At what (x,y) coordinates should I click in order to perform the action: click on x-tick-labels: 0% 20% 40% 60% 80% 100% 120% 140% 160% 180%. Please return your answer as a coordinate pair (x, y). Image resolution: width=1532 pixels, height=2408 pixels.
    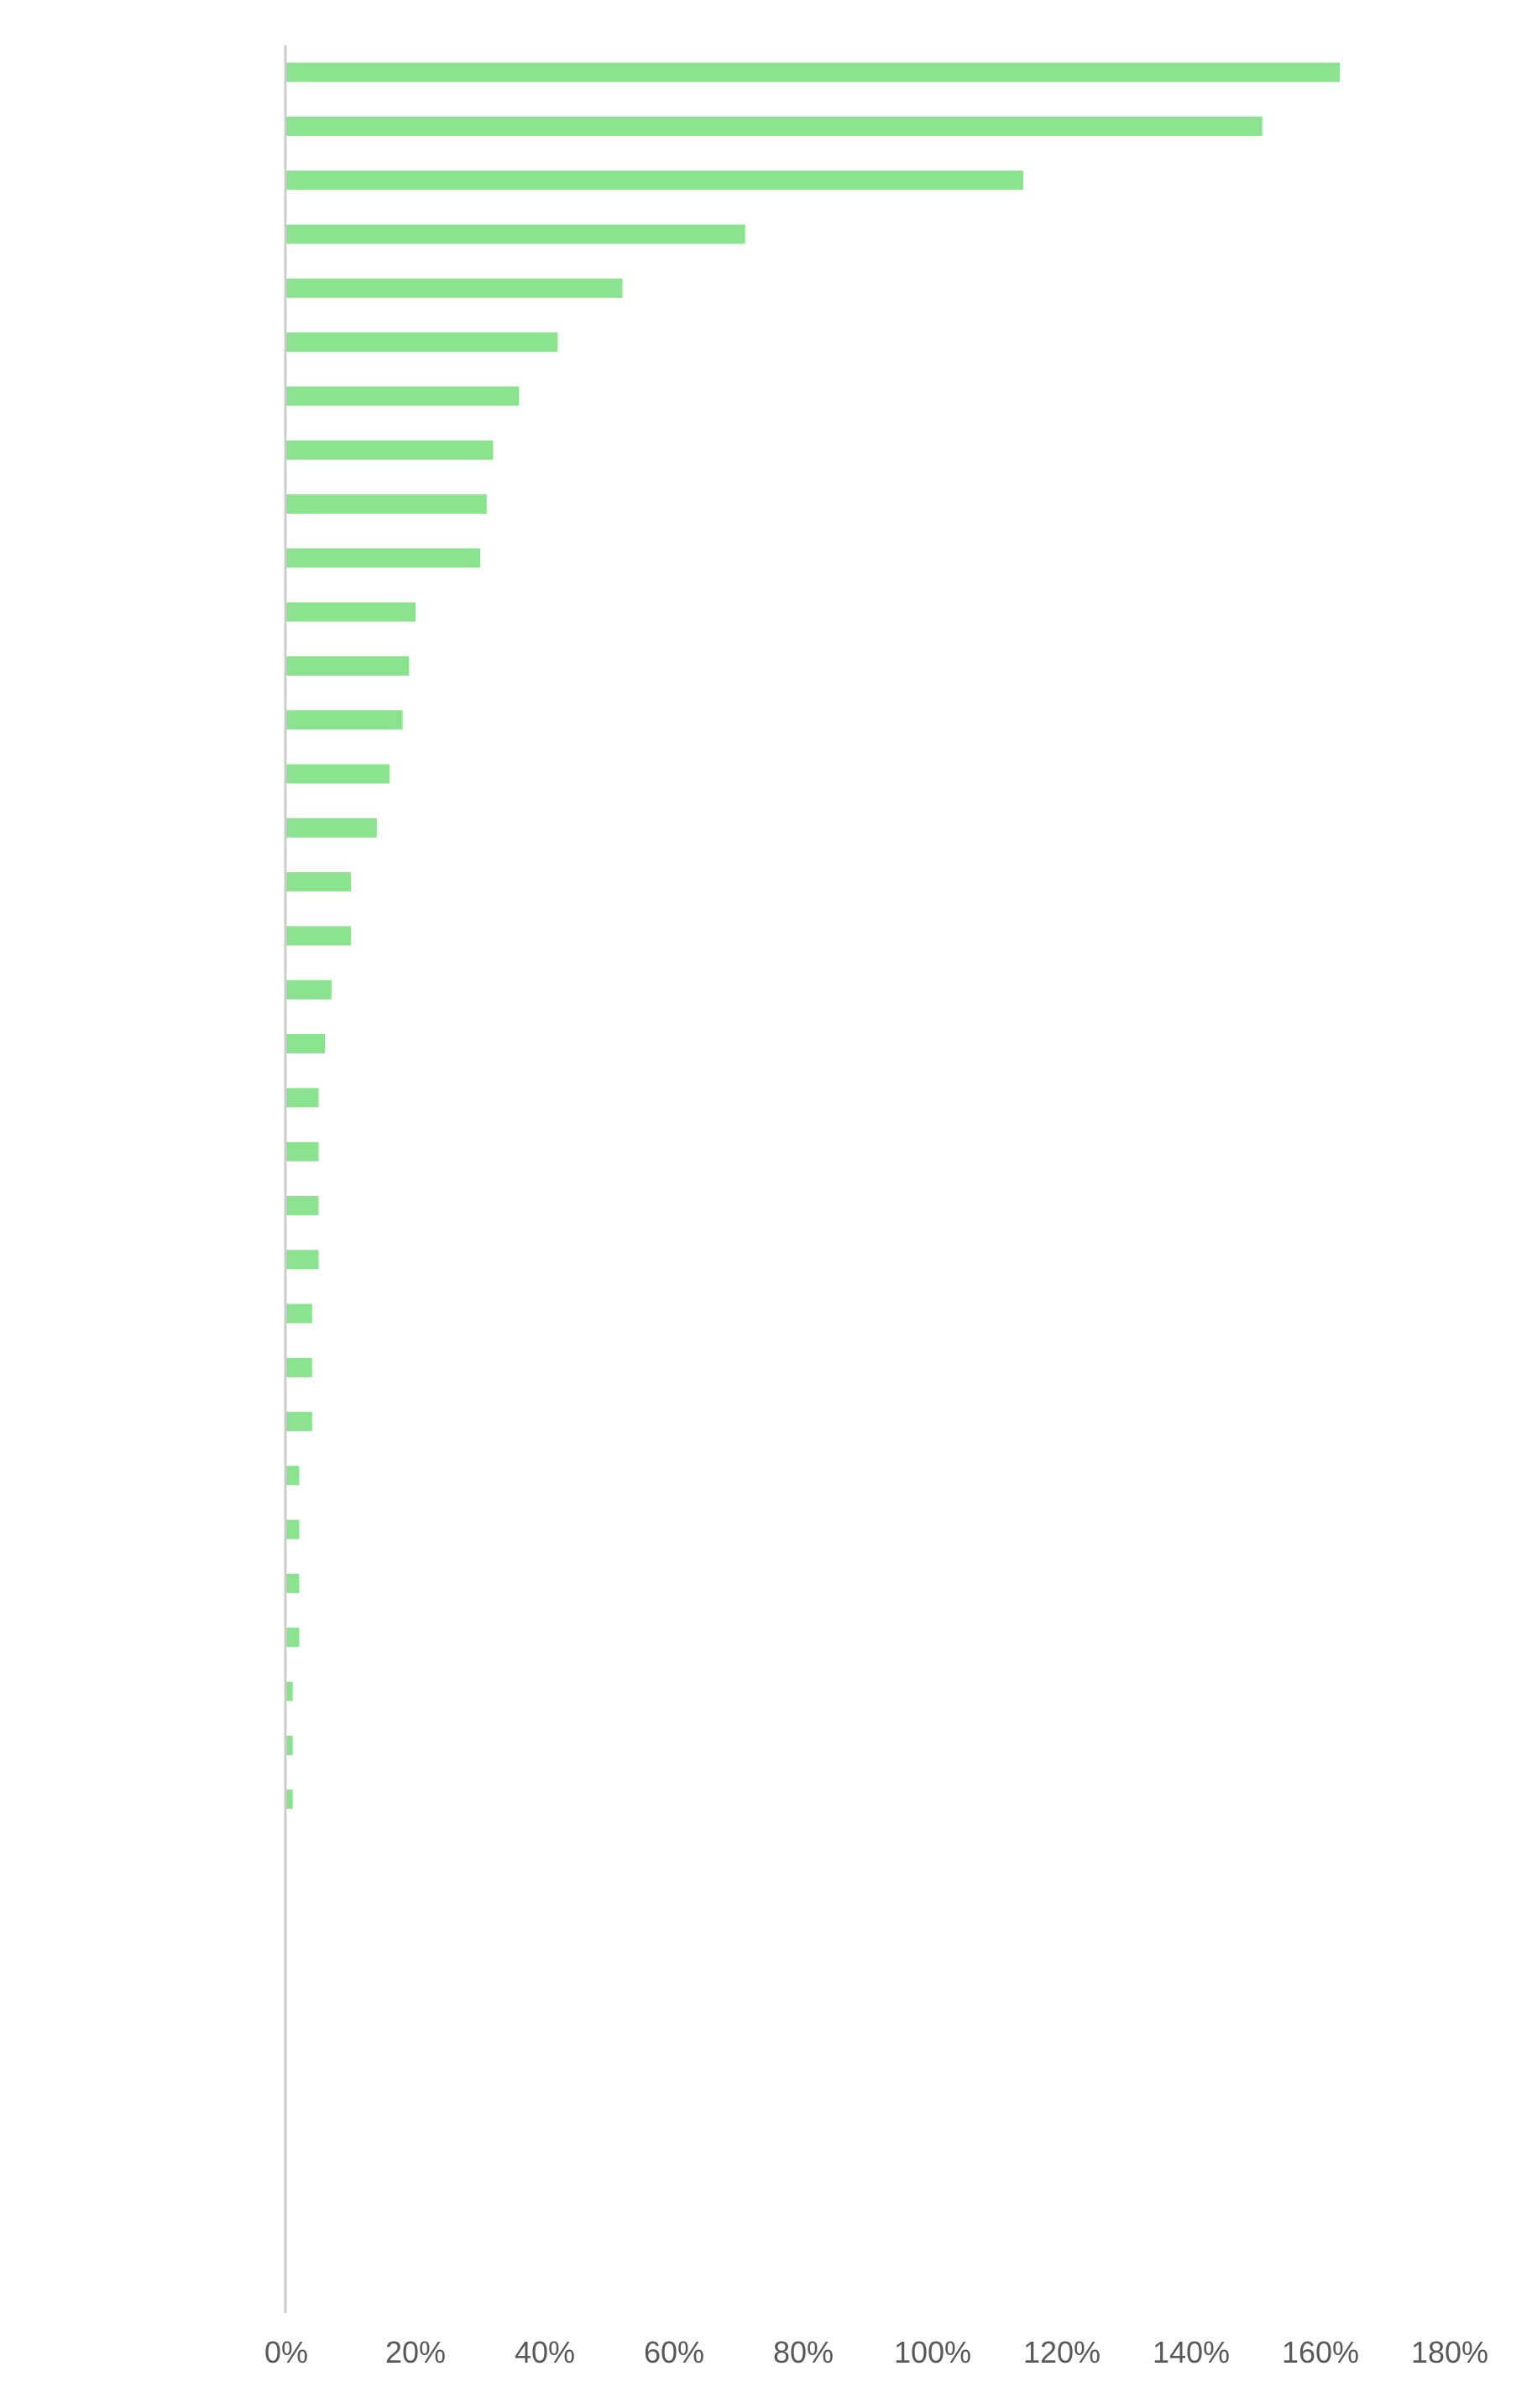
    Looking at the image, I should click on (876, 2352).